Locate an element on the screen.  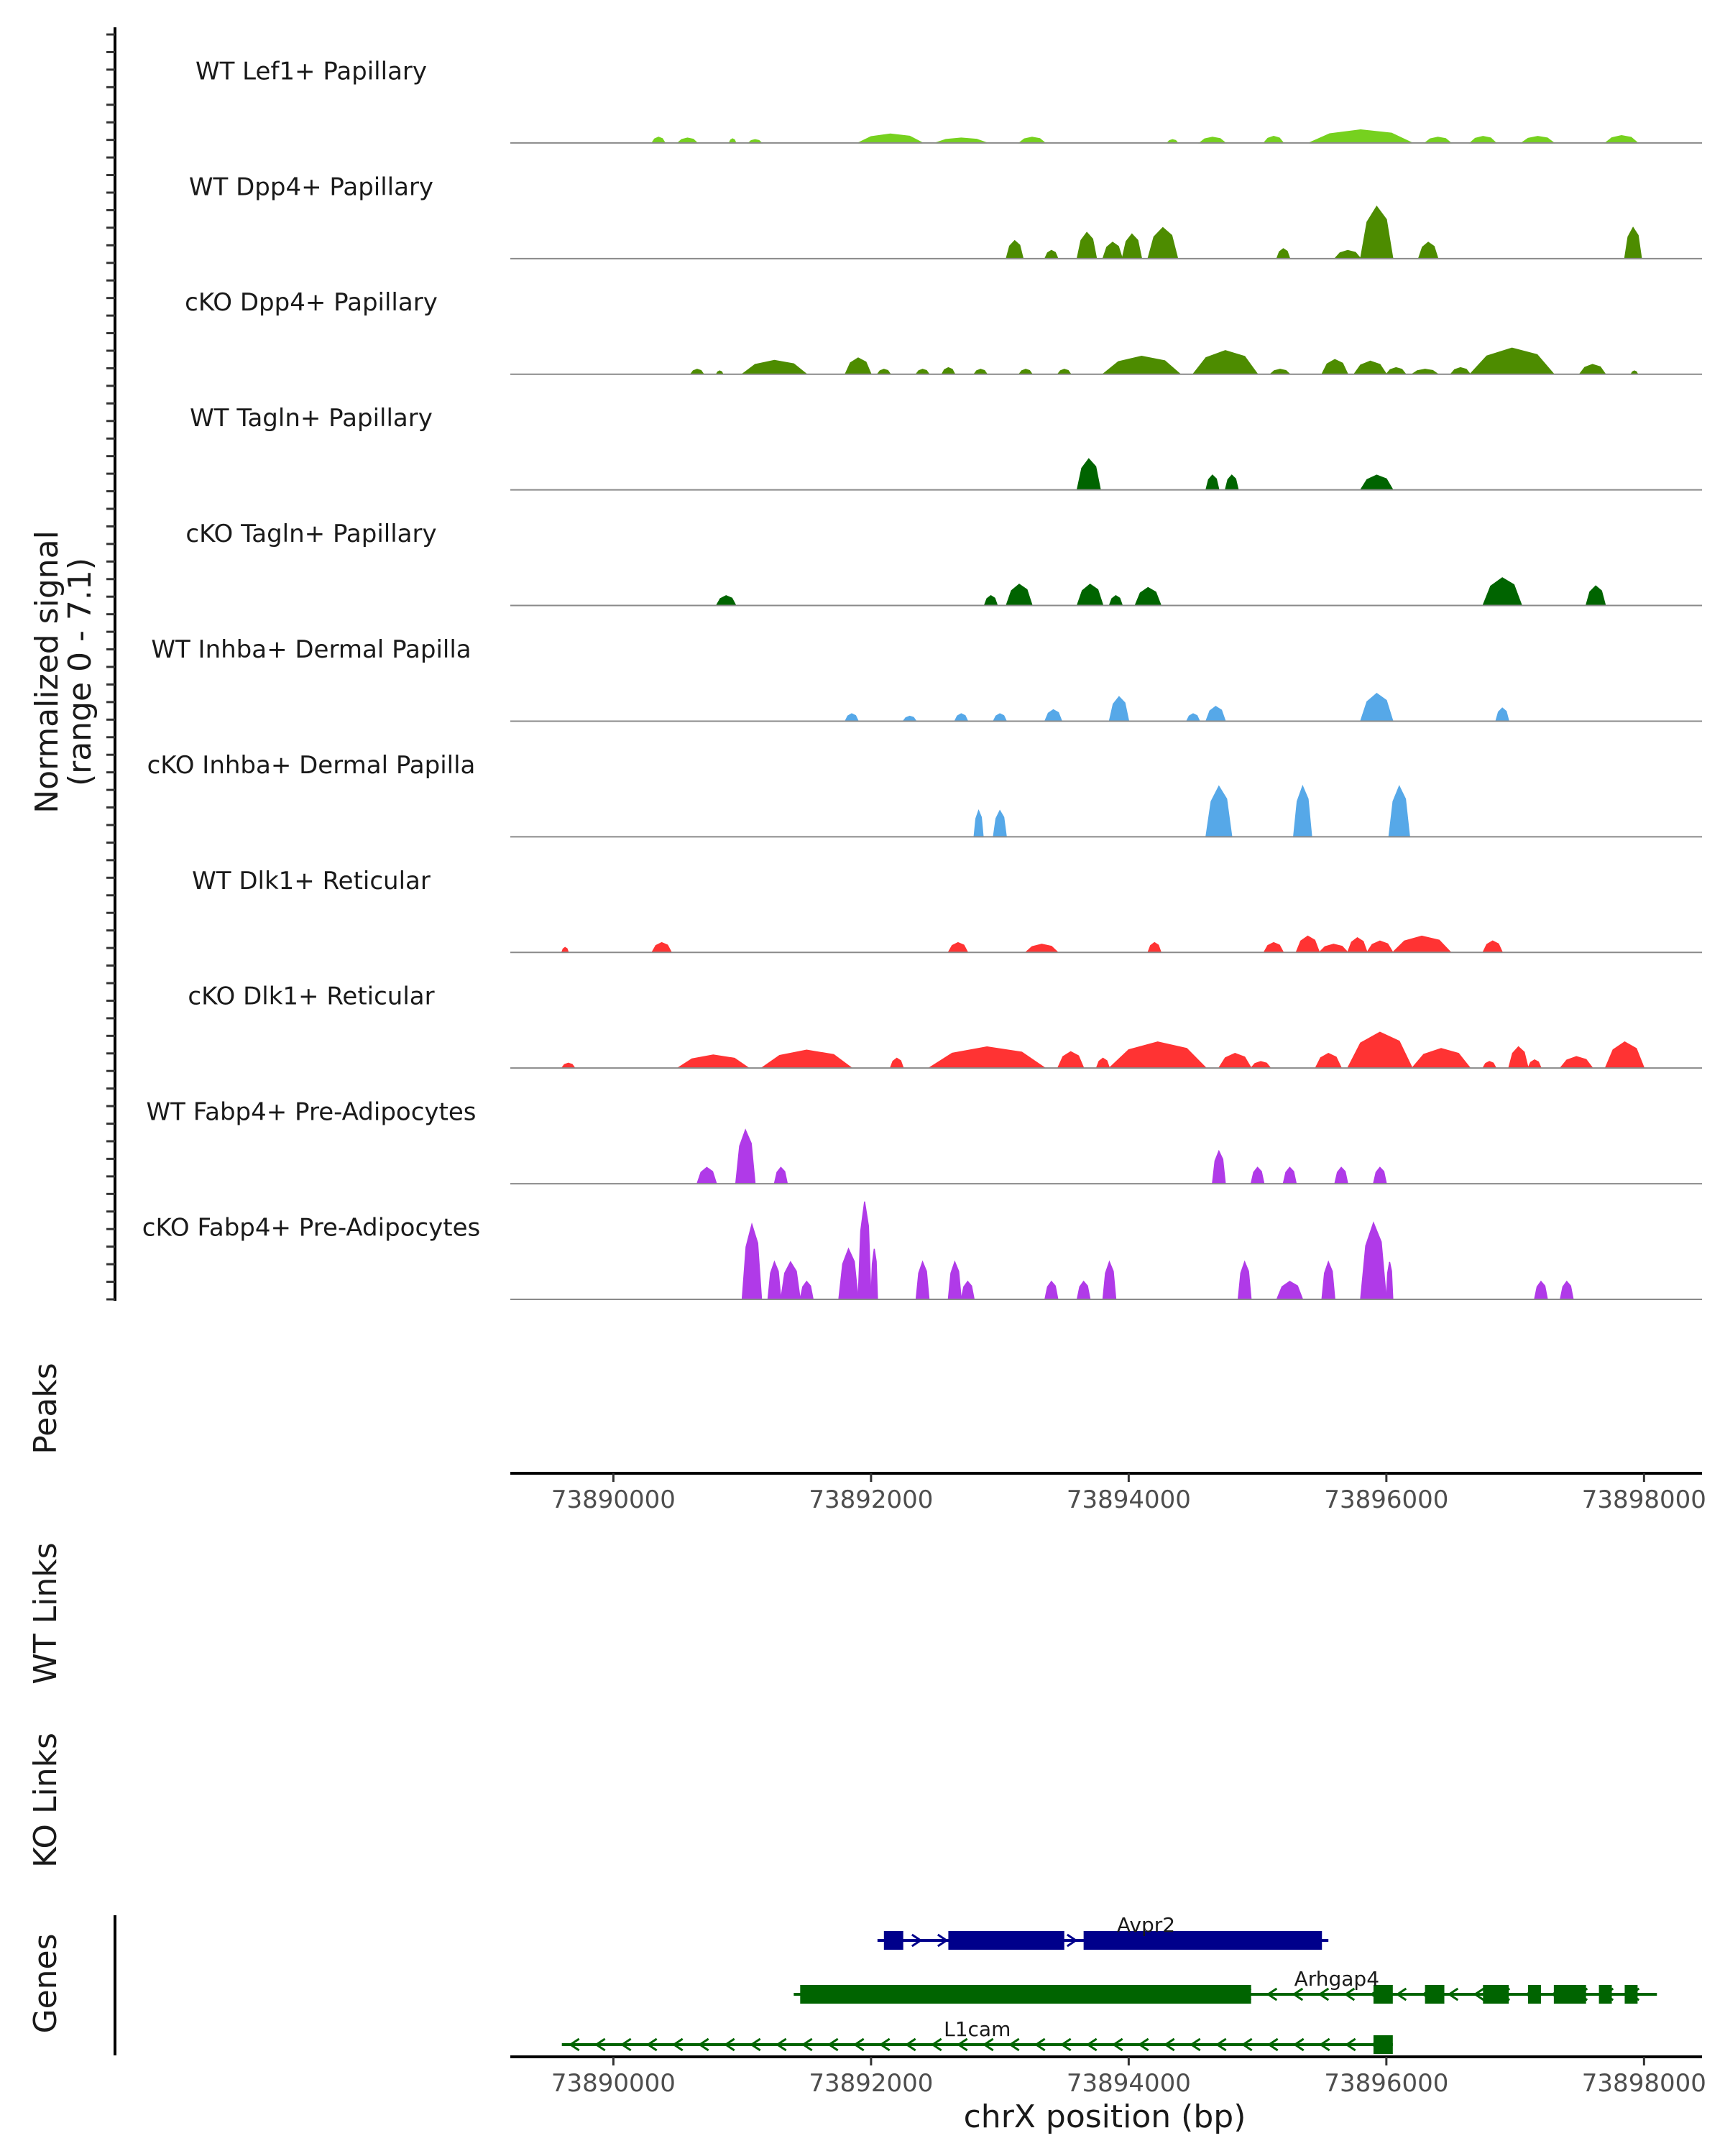
genes-label: Genes is located at coordinates (45, 1983).